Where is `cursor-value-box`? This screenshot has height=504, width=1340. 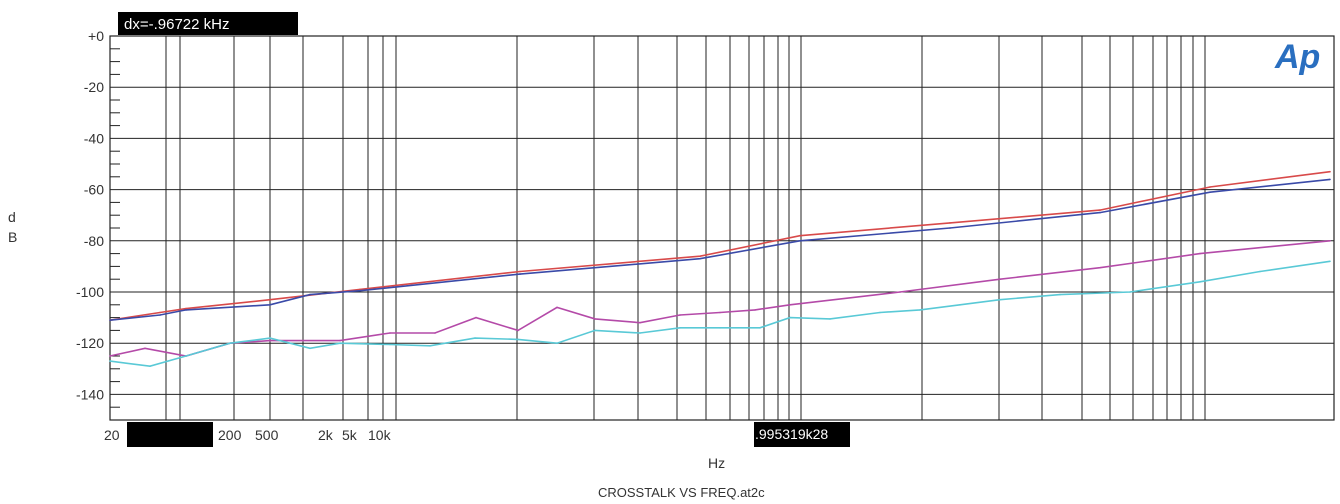
cursor-value-box is located at coordinates (802, 434).